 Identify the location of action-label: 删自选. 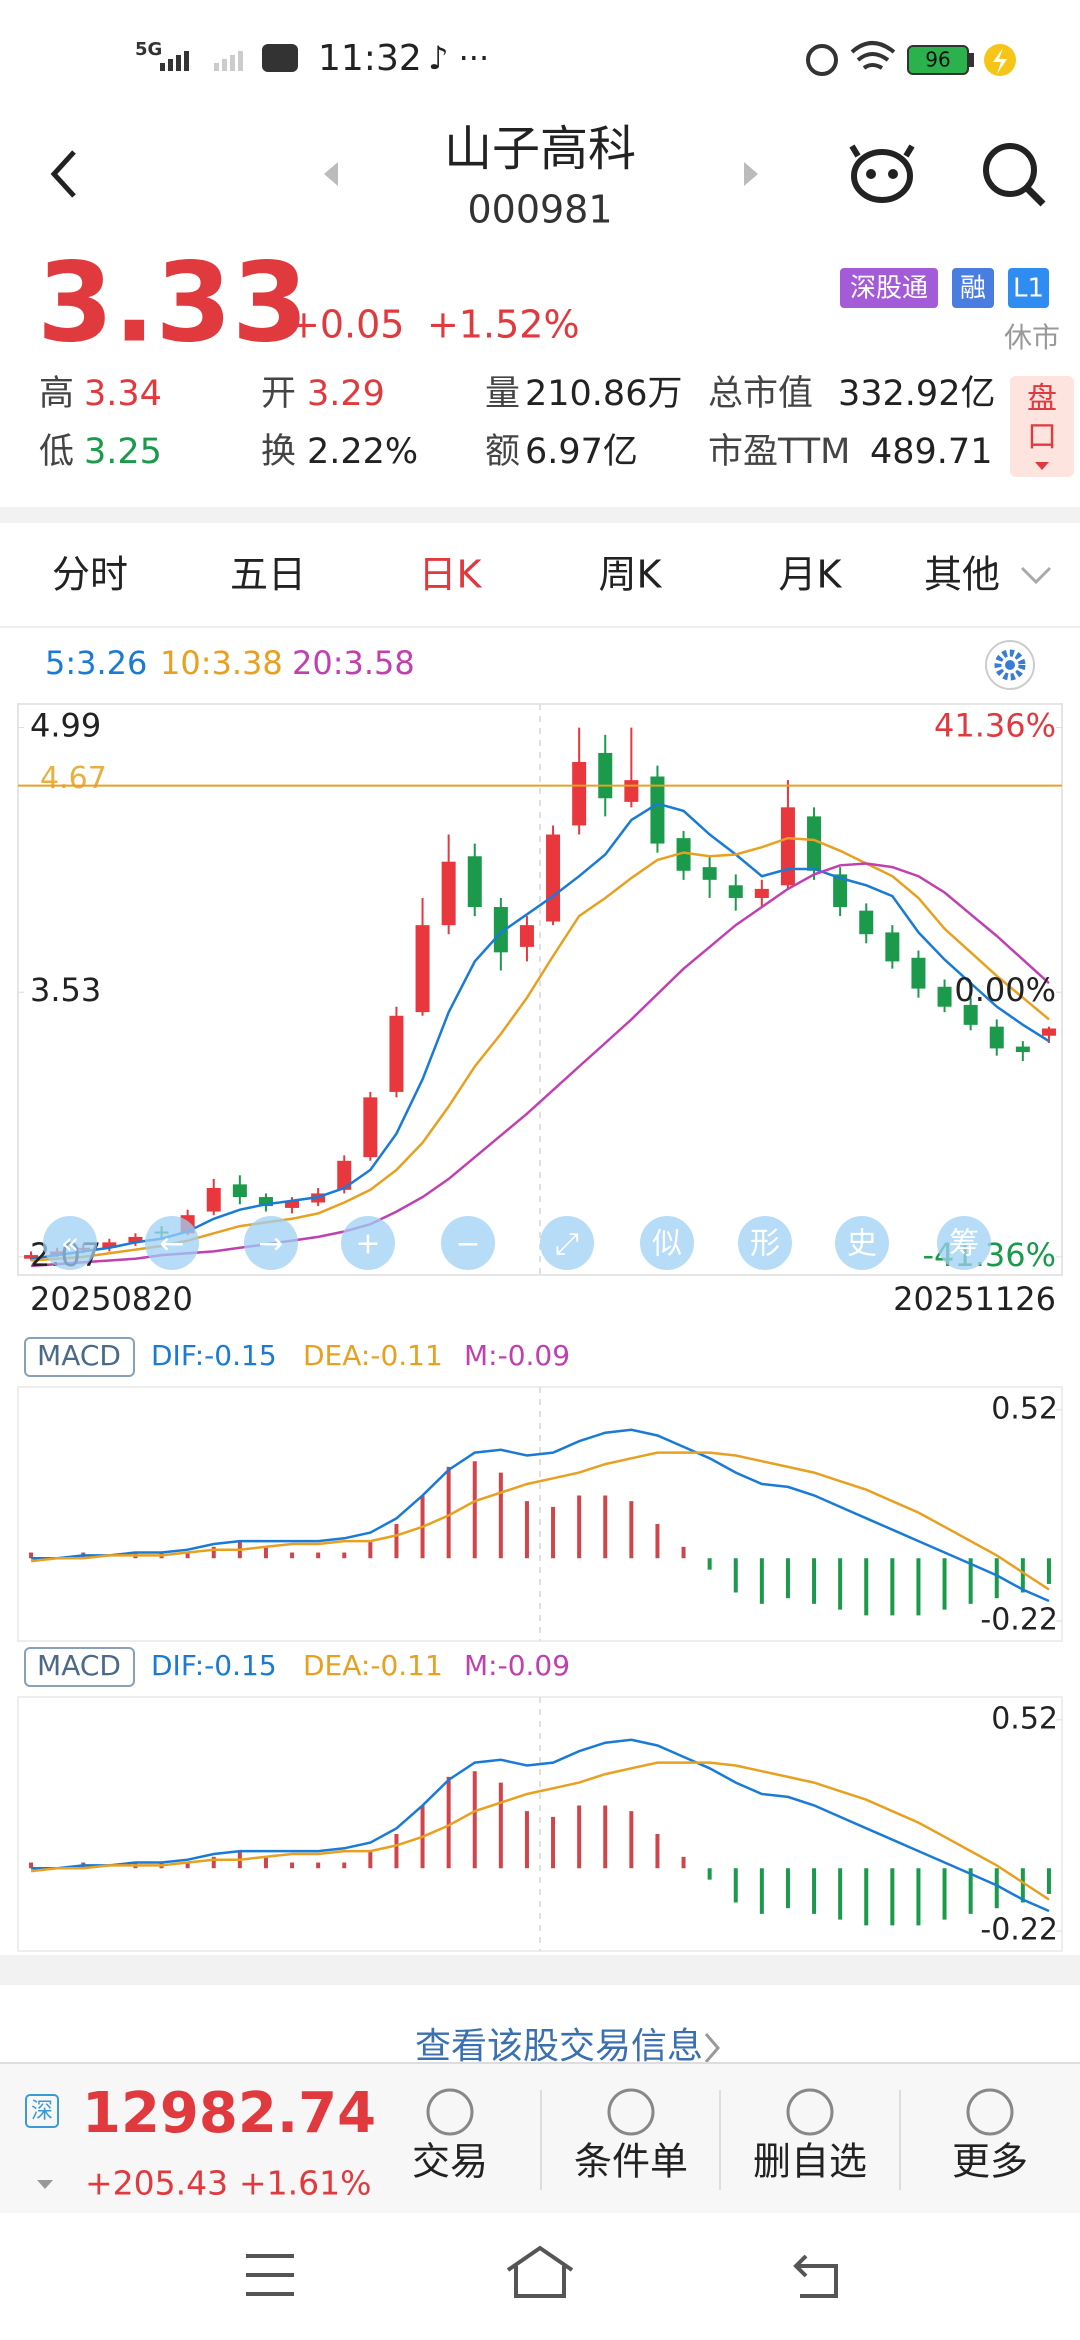
(810, 2162).